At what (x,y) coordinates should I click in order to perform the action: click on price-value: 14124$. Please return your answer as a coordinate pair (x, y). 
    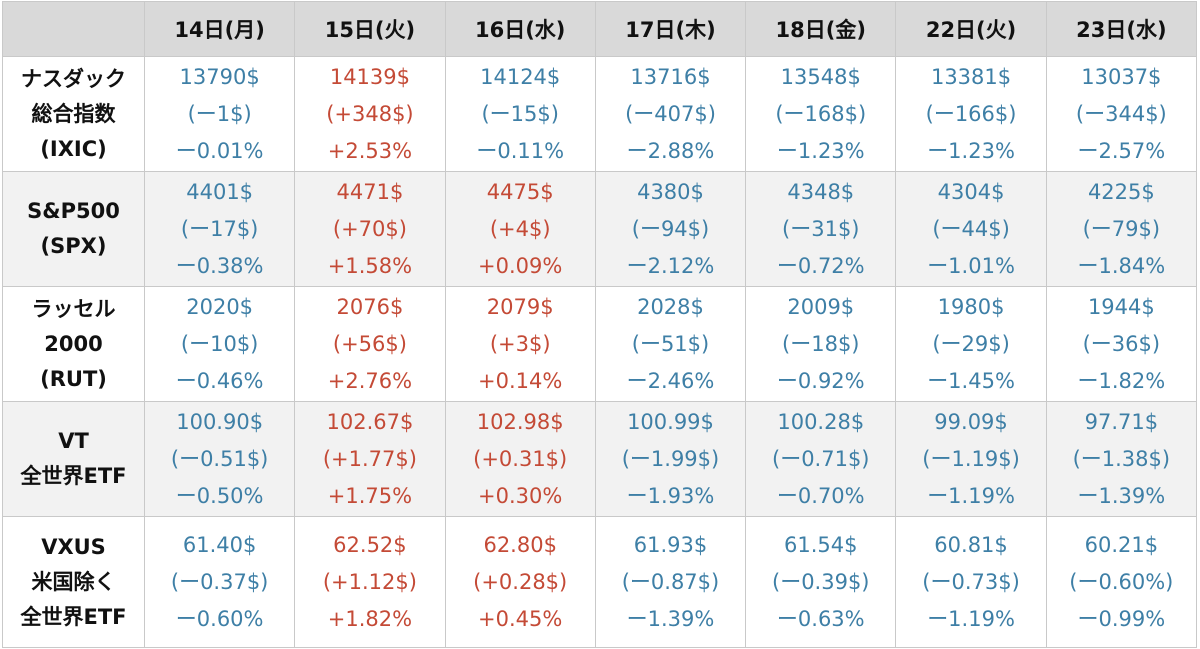
    Looking at the image, I should click on (520, 76).